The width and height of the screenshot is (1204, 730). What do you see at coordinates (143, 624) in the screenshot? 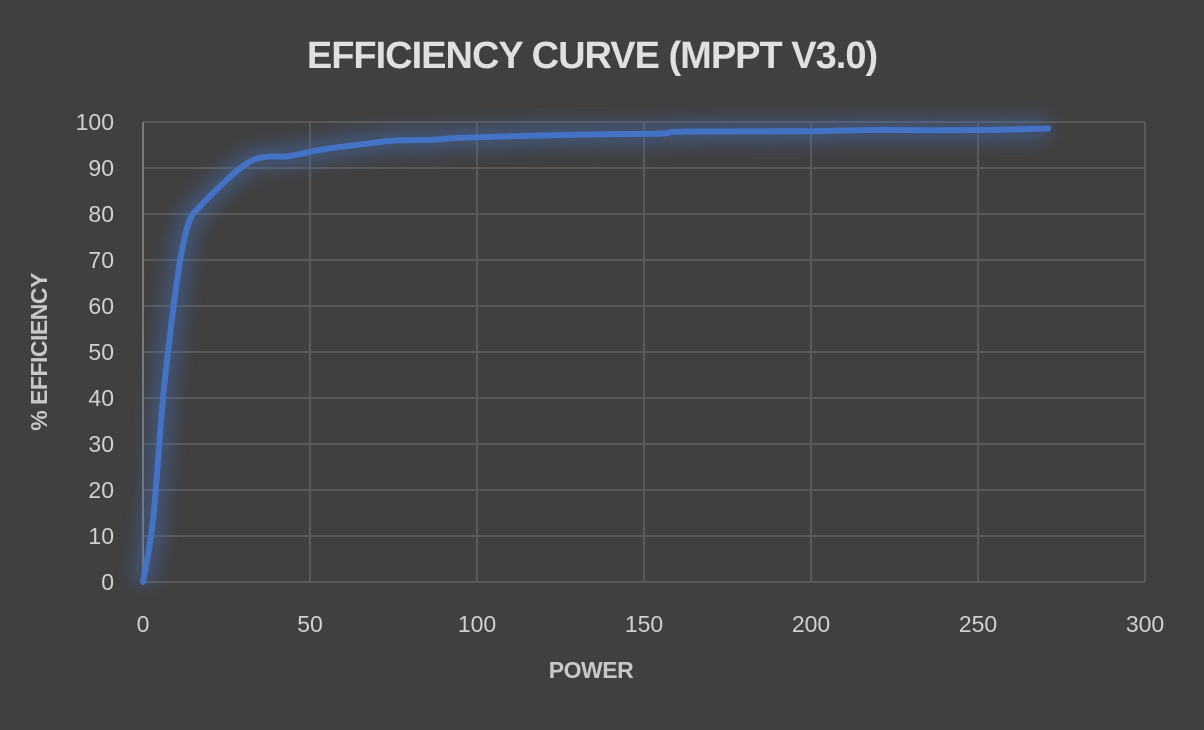
I see `x-tick-label: 0` at bounding box center [143, 624].